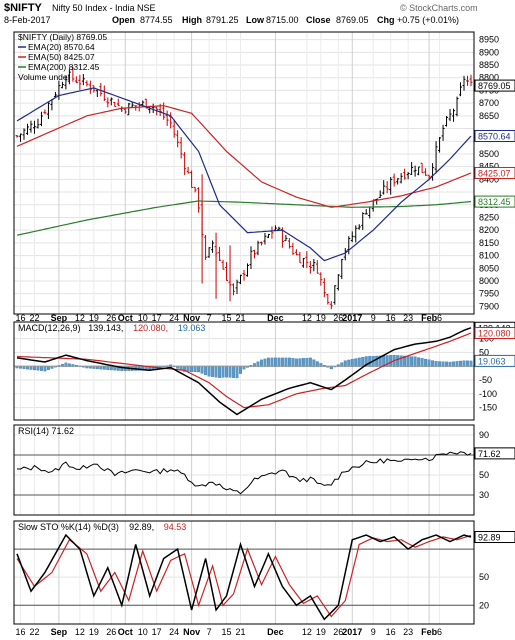 The image size is (515, 640). Describe the element at coordinates (275, 318) in the screenshot. I see `x-tick-label: Dec` at that location.